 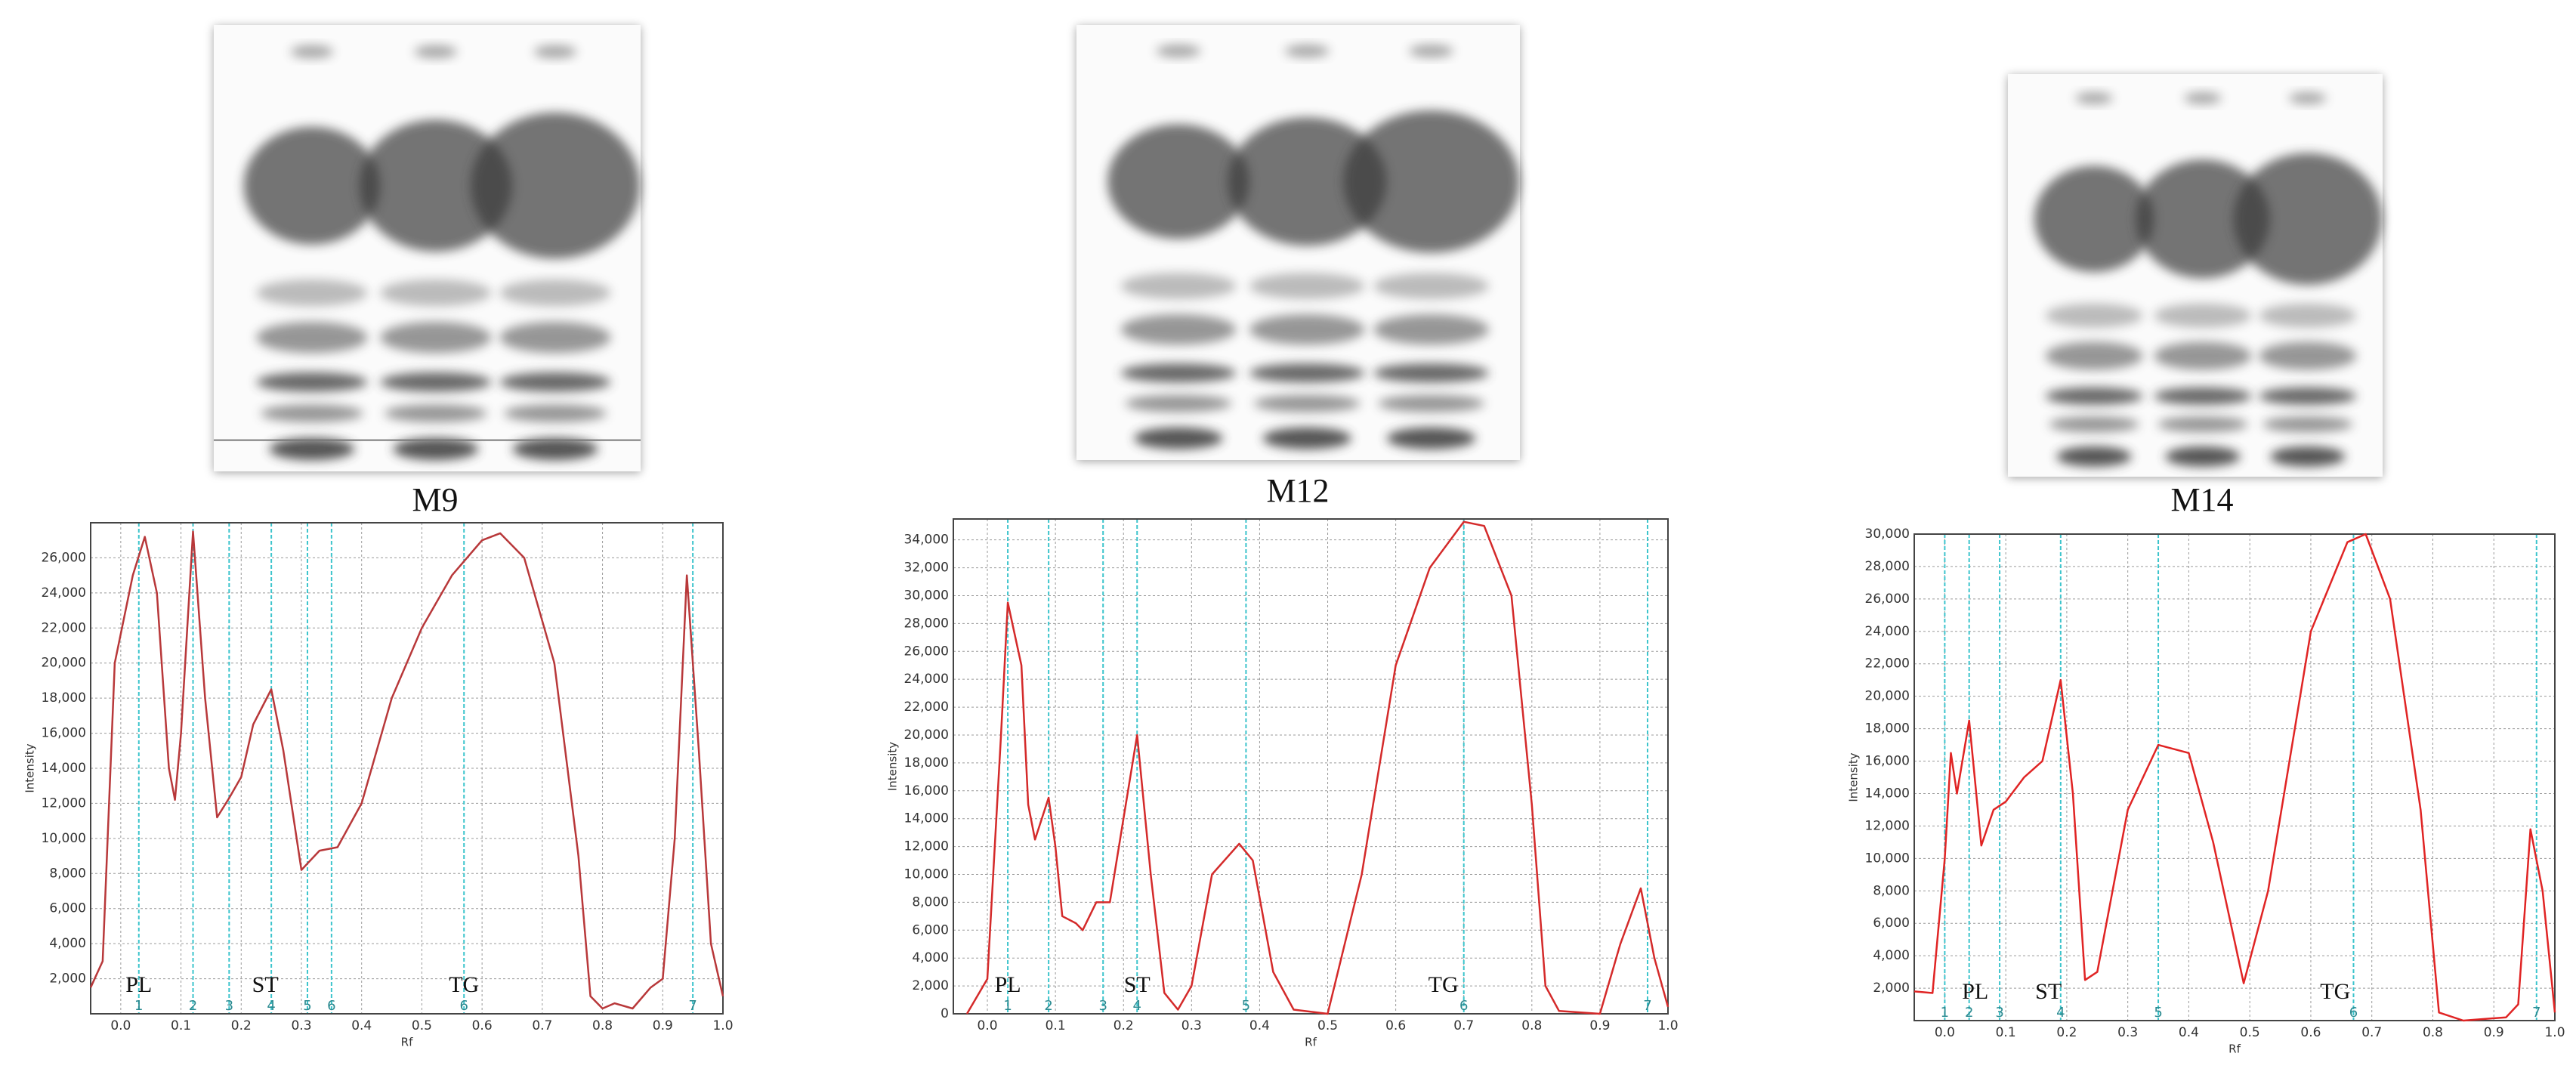 What do you see at coordinates (926, 623) in the screenshot?
I see `y-tick-label: 28,000` at bounding box center [926, 623].